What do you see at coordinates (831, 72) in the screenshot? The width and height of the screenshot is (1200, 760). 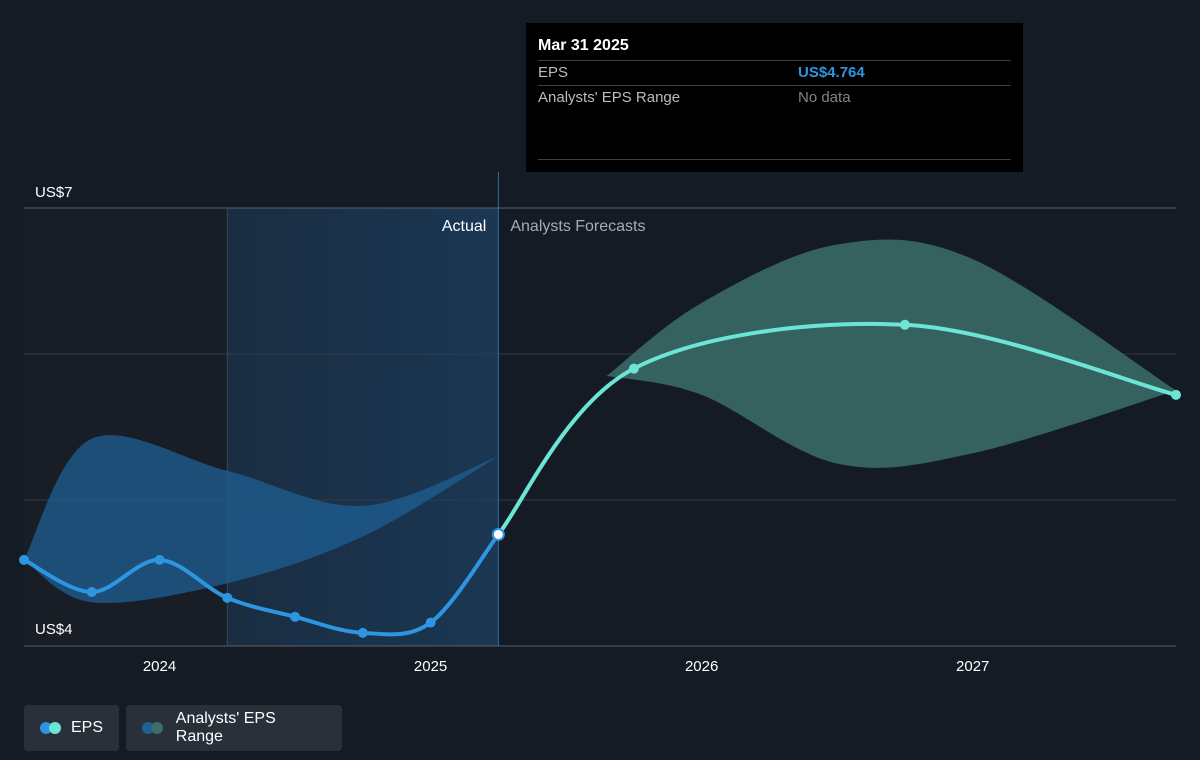 I see `tooltip-eps-value: US$4.764` at bounding box center [831, 72].